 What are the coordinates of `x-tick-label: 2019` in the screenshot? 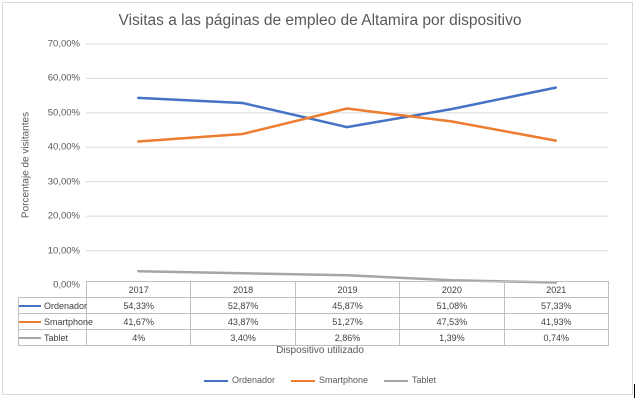 It's located at (347, 289).